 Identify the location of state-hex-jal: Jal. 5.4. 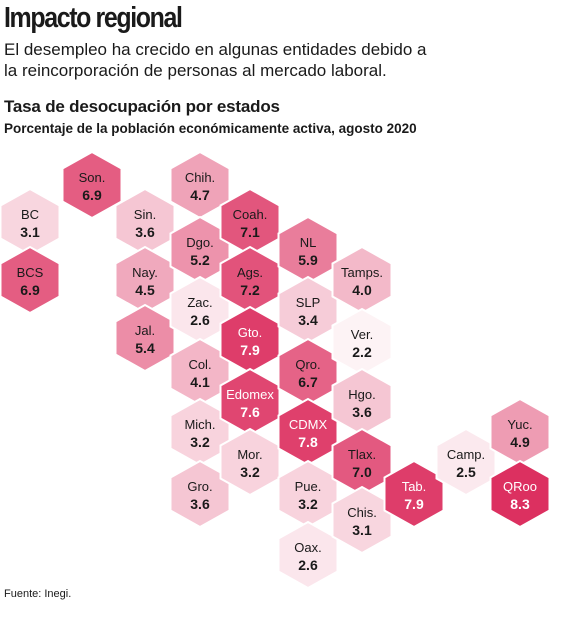
(145, 338).